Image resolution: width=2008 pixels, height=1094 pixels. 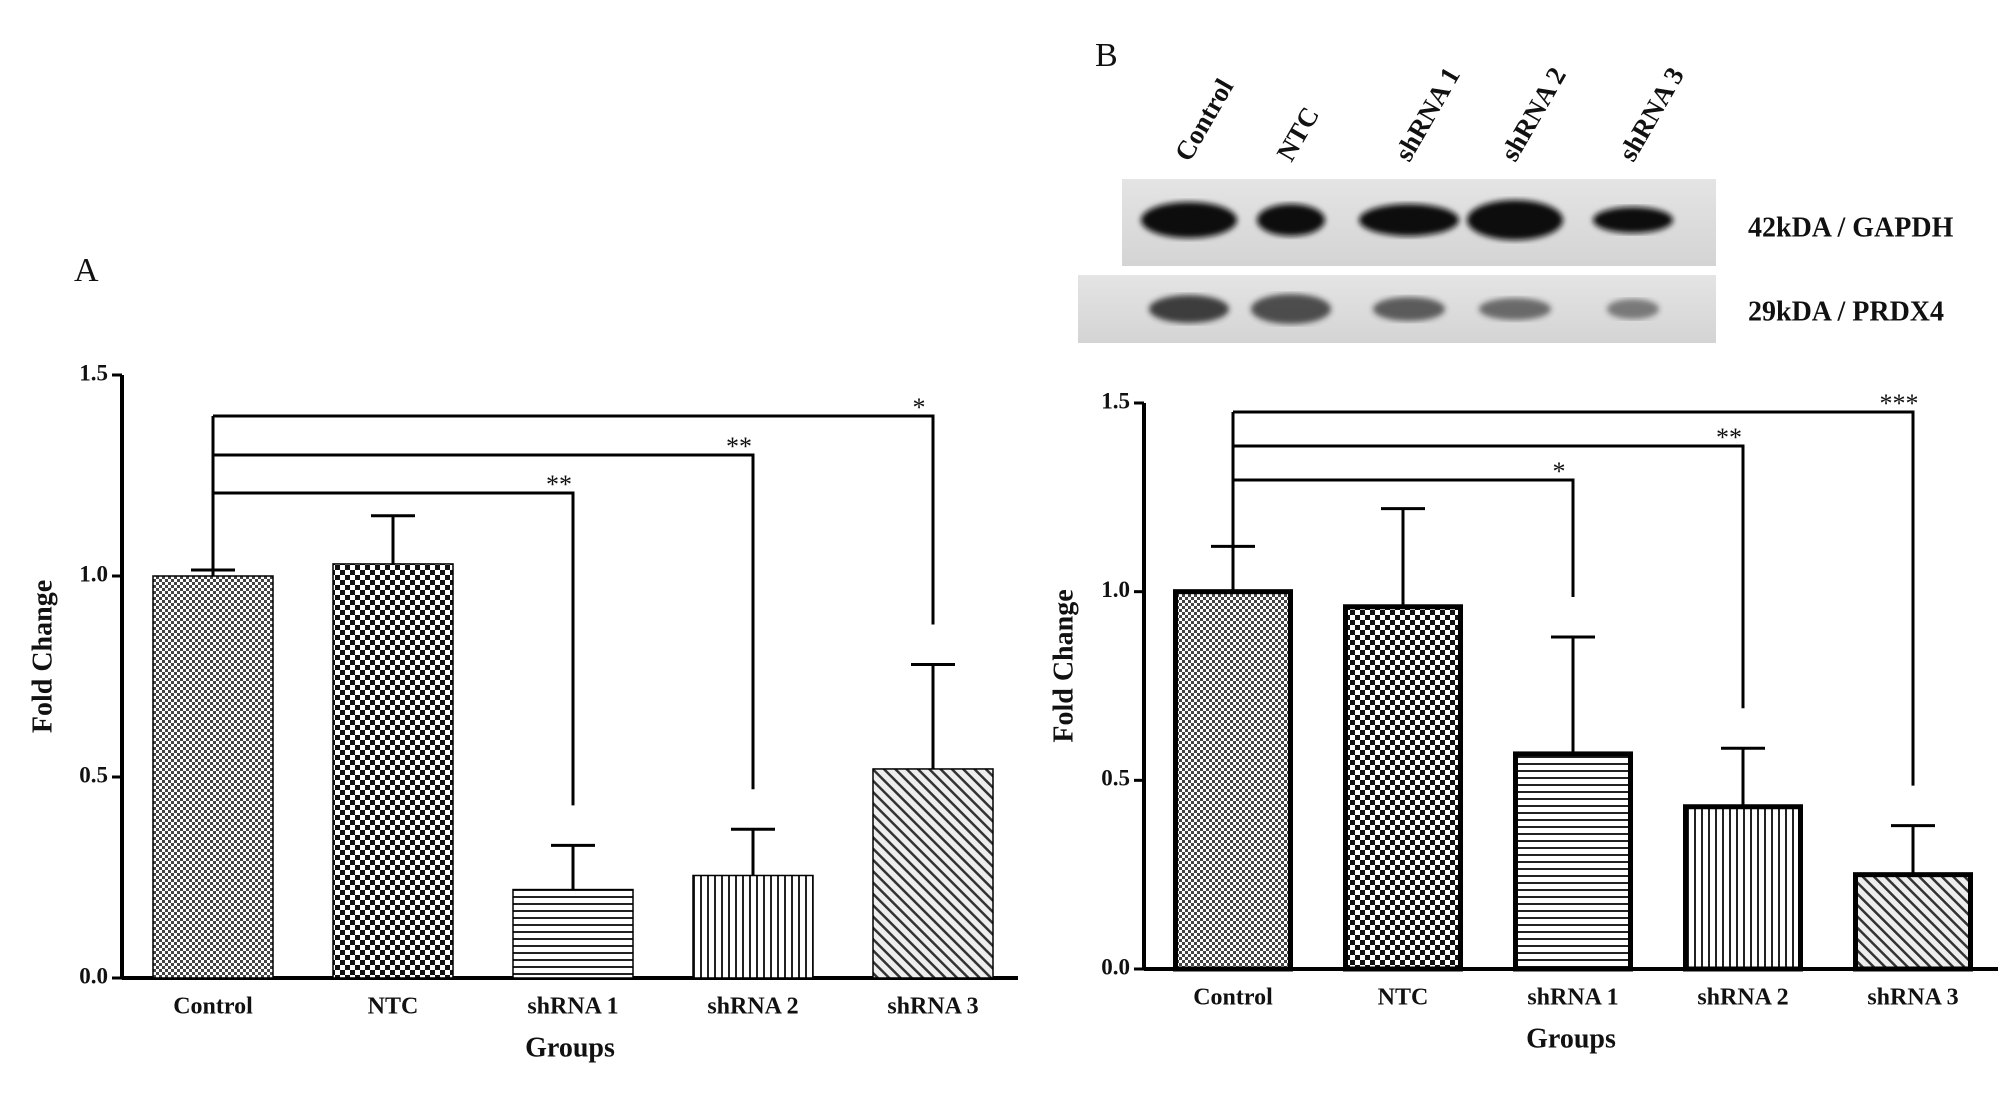 I want to click on band-label: 42kDA / GAPDH, so click(x=1851, y=227).